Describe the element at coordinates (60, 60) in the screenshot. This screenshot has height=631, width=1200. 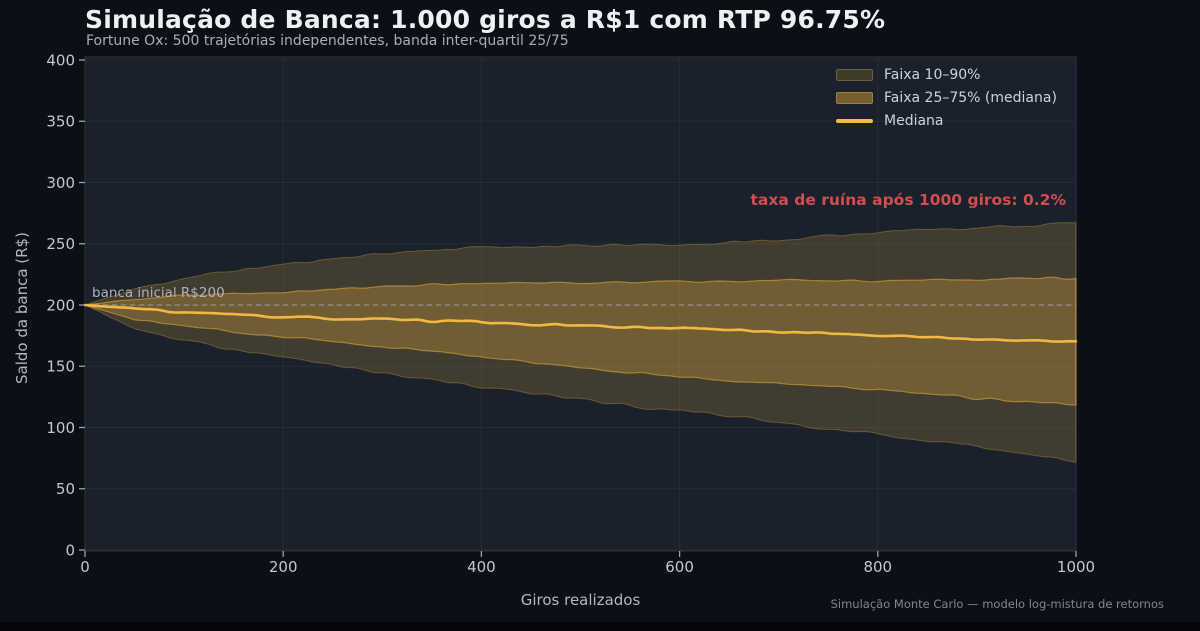
I see `y-tick-label: 400` at that location.